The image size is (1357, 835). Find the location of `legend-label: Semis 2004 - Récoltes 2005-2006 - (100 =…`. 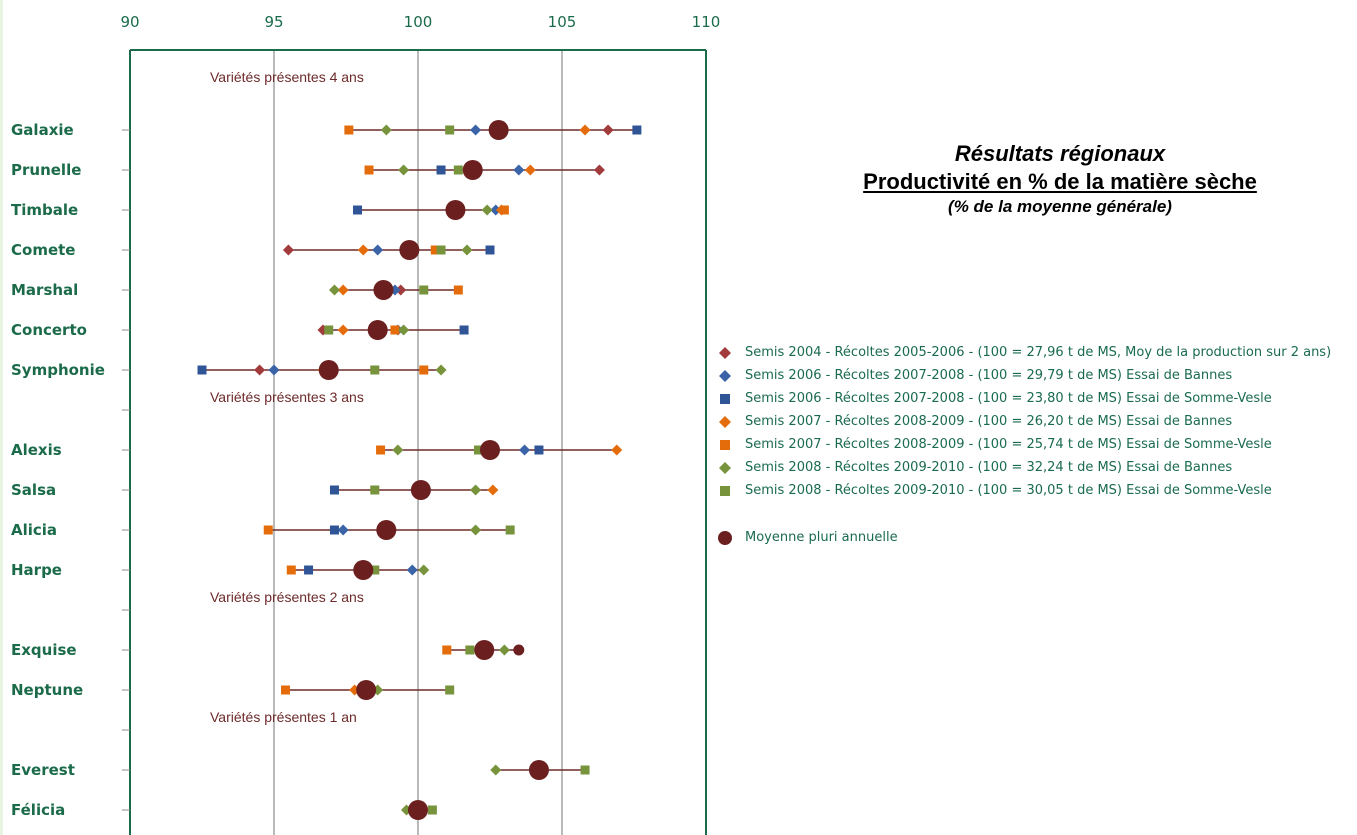

legend-label: Semis 2004 - Récoltes 2005-2006 - (100 =… is located at coordinates (1038, 352).